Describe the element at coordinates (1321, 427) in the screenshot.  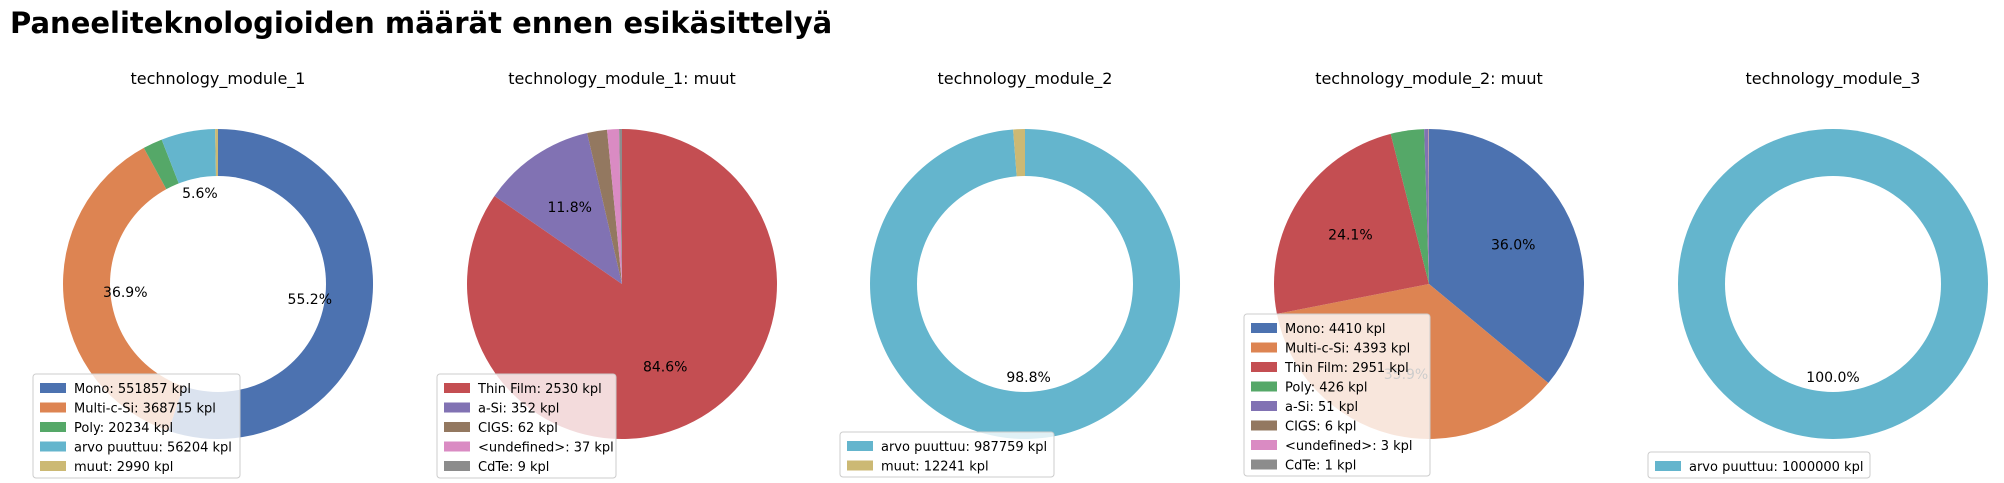
I see `legend-label: CIGS: 6 kpl` at that location.